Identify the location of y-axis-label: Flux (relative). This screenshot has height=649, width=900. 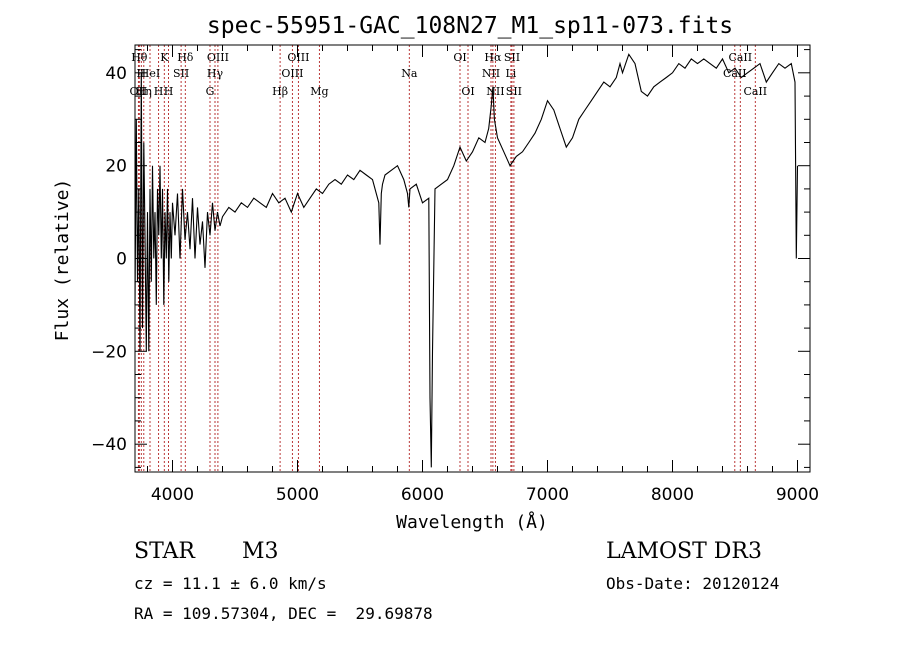
(62, 260).